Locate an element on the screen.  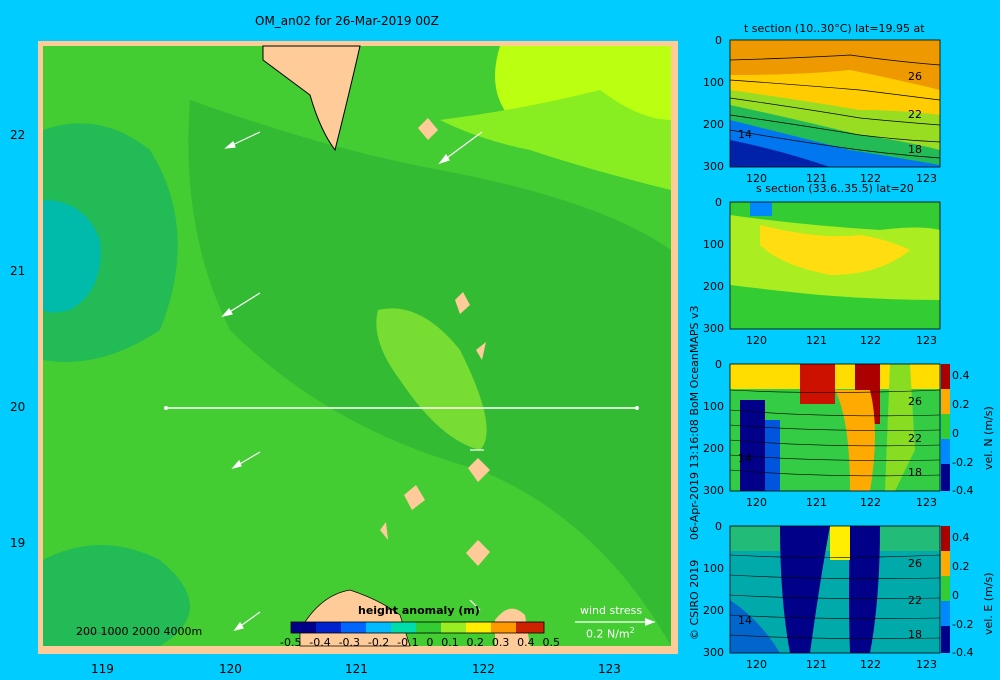
panel-temperature is located at coordinates (835, 103).